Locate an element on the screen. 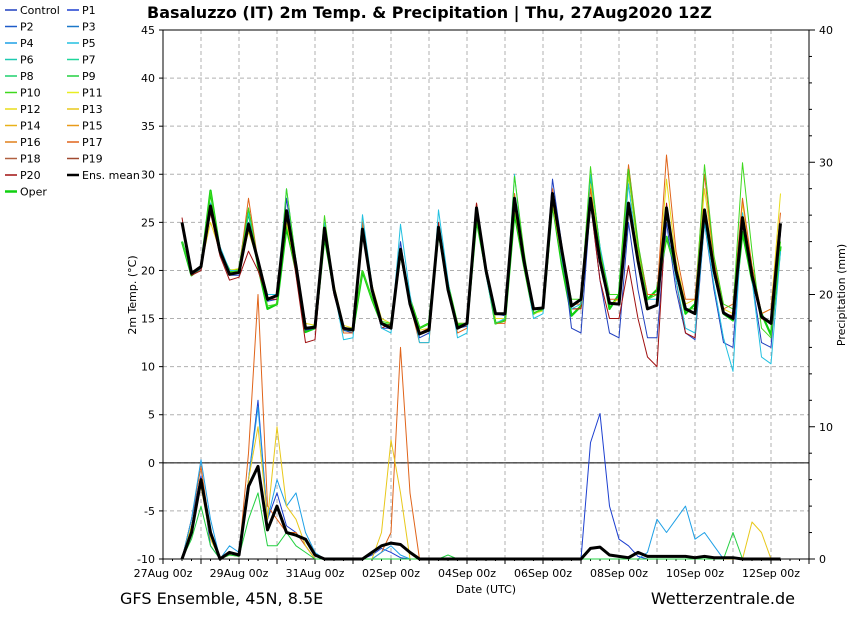  legend-label: P12 is located at coordinates (30, 109).